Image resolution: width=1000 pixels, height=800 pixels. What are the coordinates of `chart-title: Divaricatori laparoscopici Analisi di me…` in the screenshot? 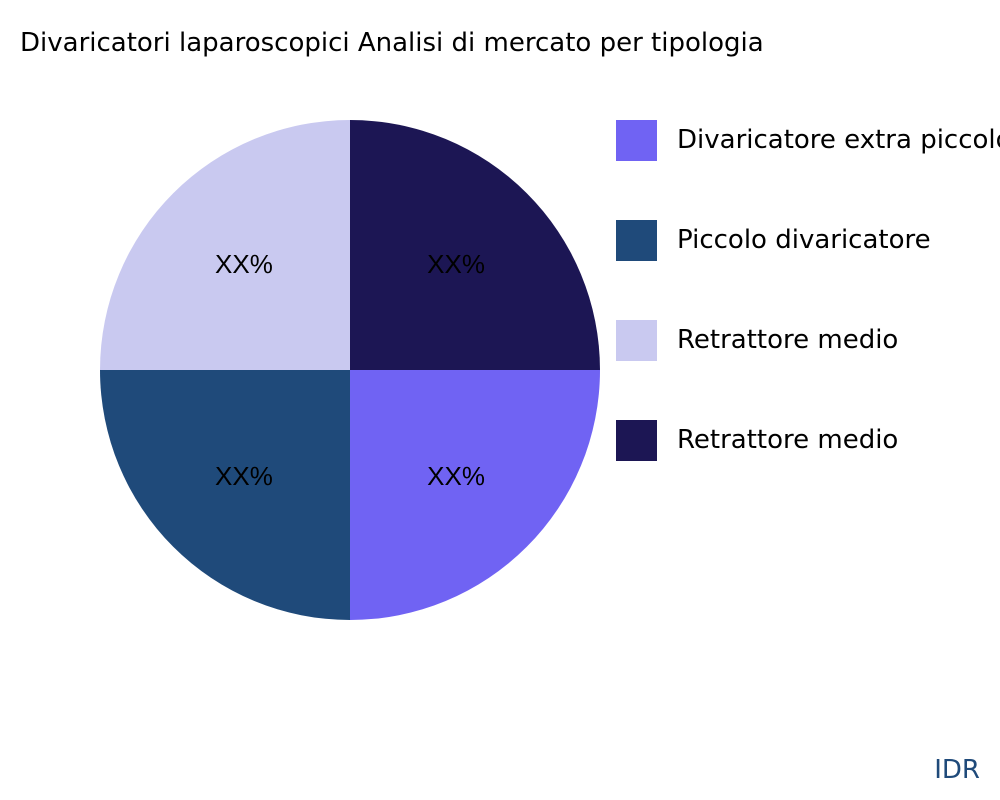 It's located at (392, 43).